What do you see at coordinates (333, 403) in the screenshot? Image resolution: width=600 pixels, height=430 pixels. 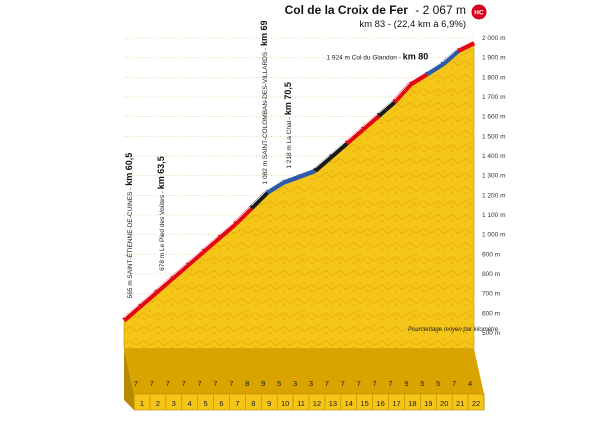 I see `x-km-label: 13` at bounding box center [333, 403].